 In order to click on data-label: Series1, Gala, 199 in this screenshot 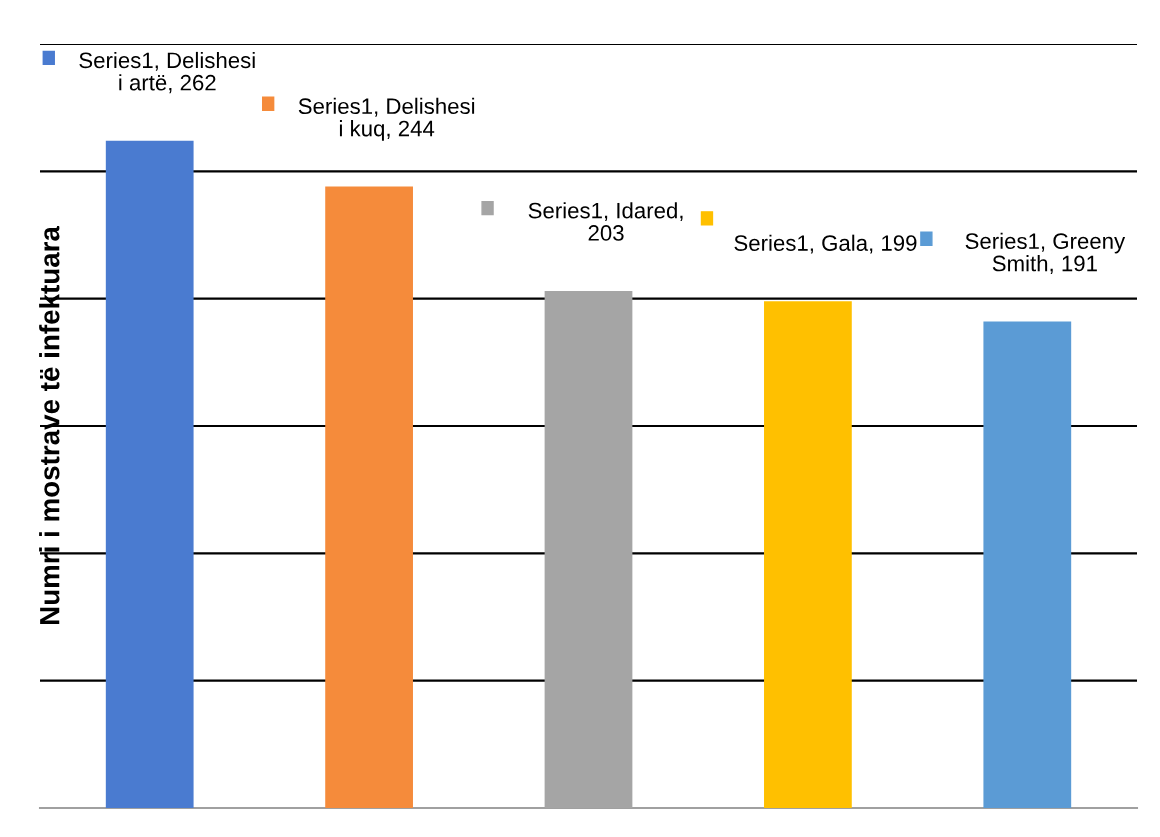, I will do `click(825, 244)`.